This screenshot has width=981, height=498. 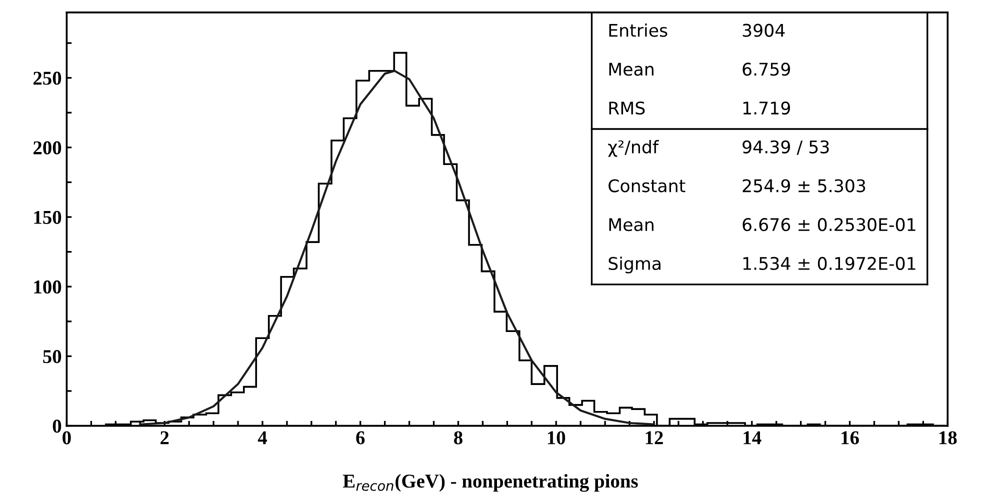 What do you see at coordinates (164, 437) in the screenshot?
I see `x-tick-label: 2` at bounding box center [164, 437].